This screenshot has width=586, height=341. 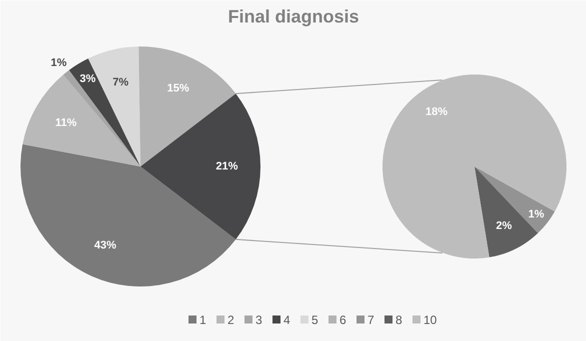 What do you see at coordinates (431, 320) in the screenshot?
I see `slice-label: 10` at bounding box center [431, 320].